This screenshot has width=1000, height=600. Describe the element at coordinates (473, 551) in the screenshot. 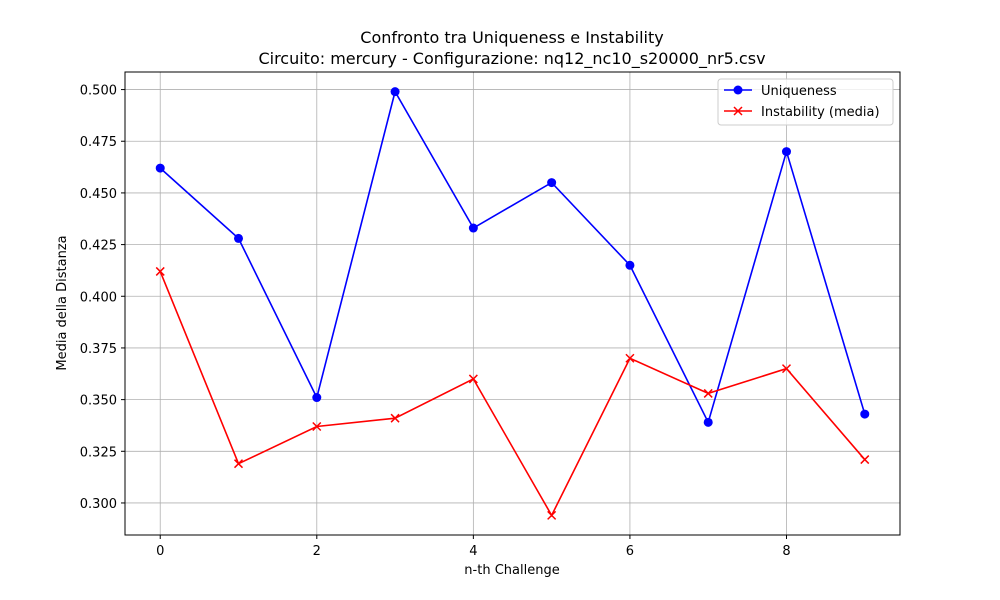

I see `x-tick-label: 4` at that location.